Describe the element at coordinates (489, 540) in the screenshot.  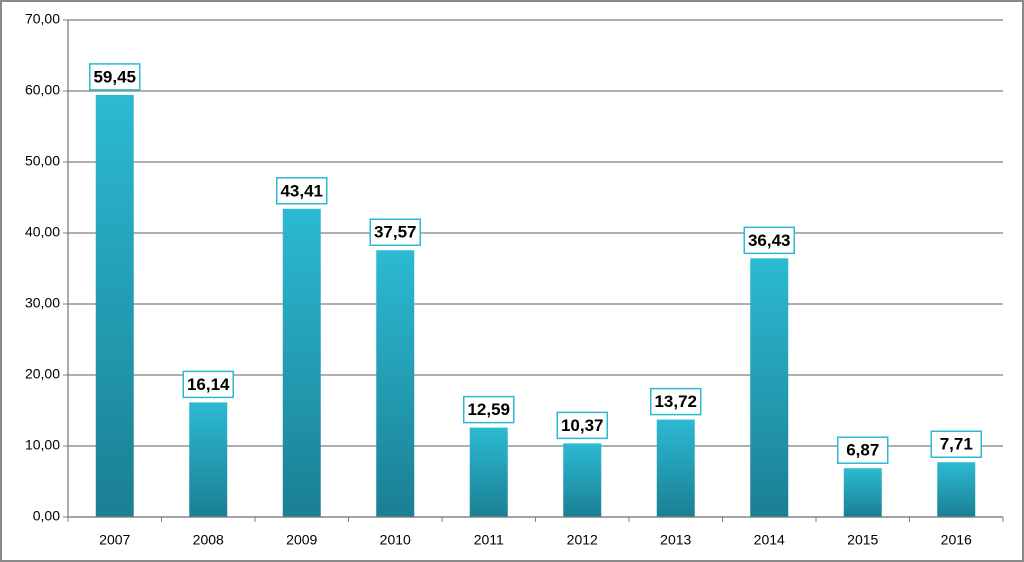
I see `x-tick-label: 2011` at that location.